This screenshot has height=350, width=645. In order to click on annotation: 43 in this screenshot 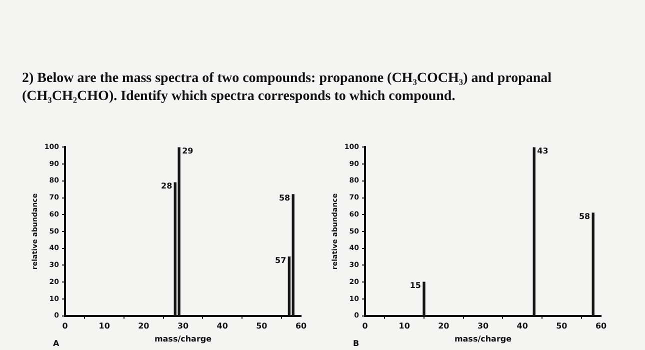, I will do `click(542, 151)`.